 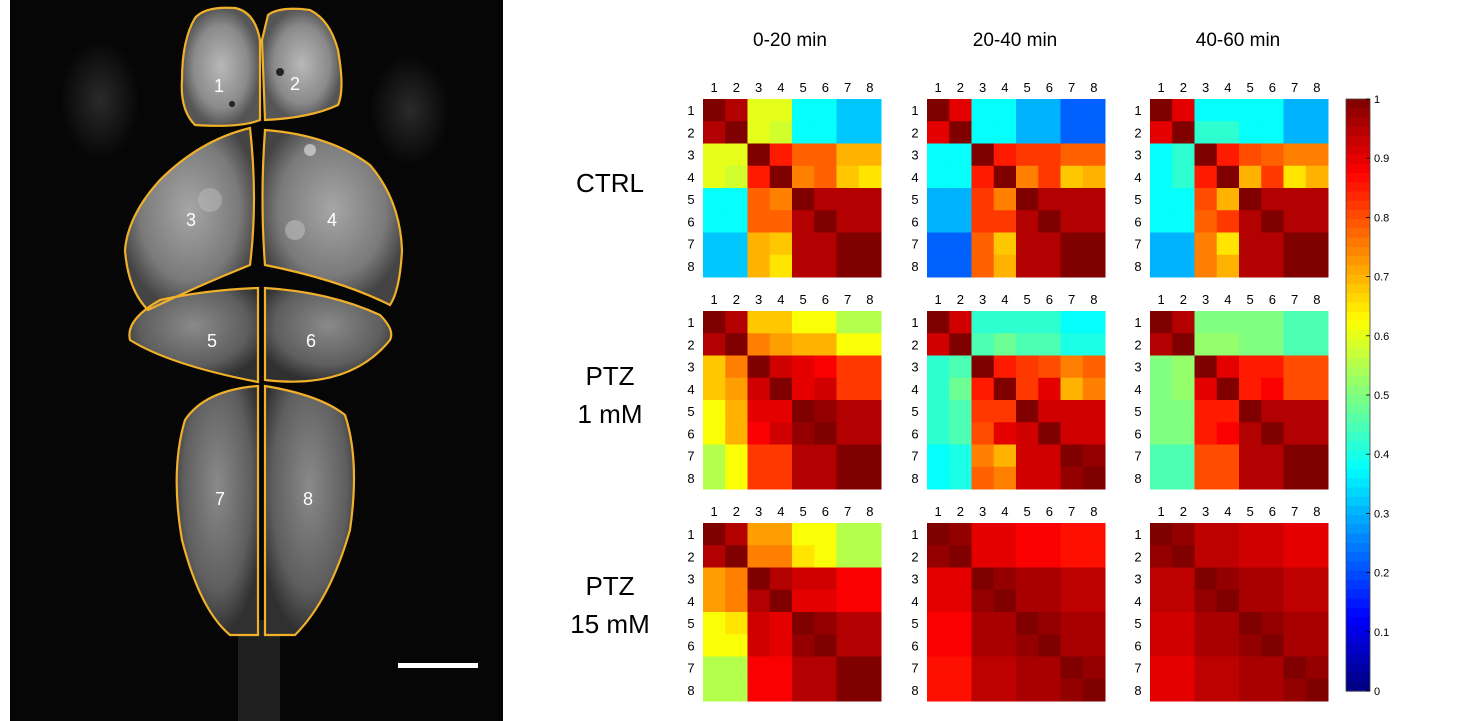 I want to click on row-header: PTZ 15 mM, so click(x=610, y=605).